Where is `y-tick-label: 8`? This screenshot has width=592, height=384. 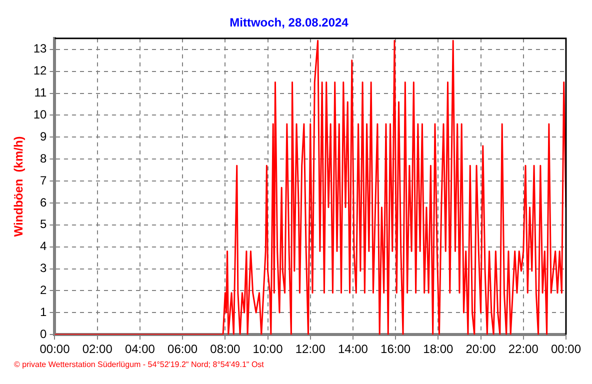 y-tick-label: 8 is located at coordinates (44, 158).